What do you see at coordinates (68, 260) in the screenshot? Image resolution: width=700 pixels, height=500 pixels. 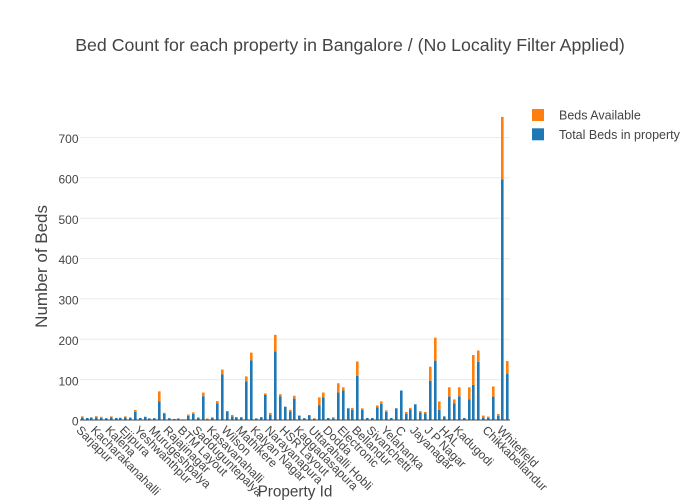 I see `svg-text: 400` at bounding box center [68, 260].